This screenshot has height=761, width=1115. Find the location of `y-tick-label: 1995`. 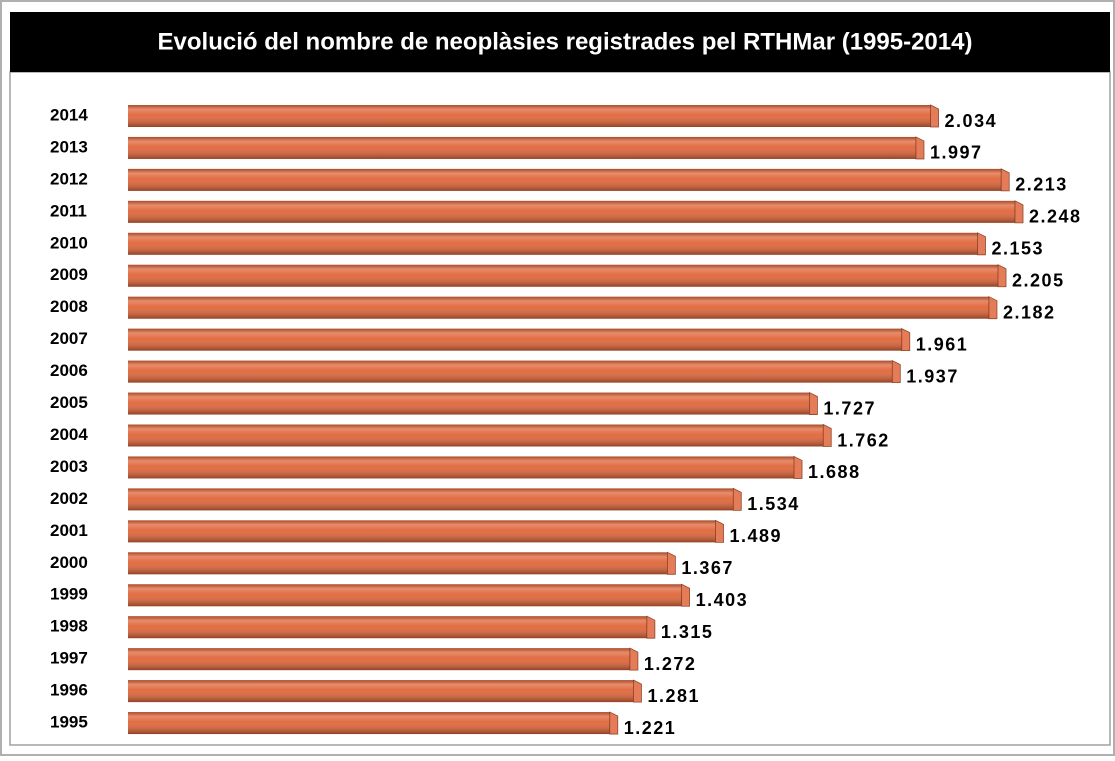

y-tick-label: 1995 is located at coordinates (69, 722).